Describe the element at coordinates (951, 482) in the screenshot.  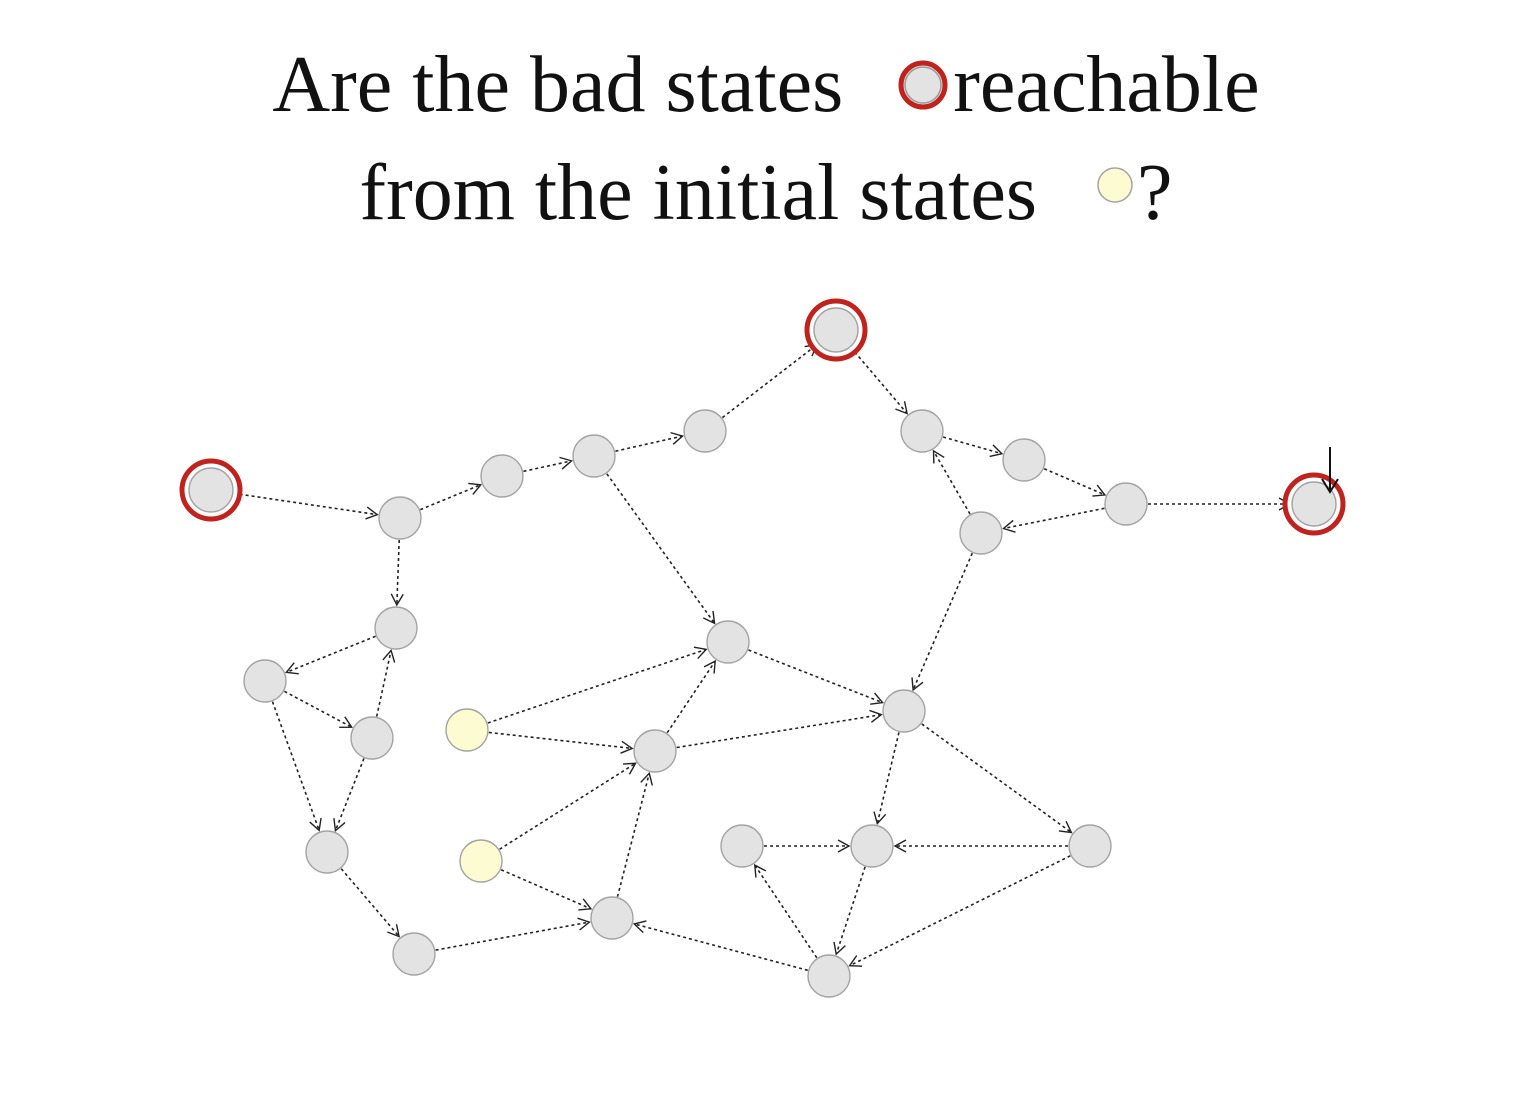
I see `edge-n7-to-n5` at that location.